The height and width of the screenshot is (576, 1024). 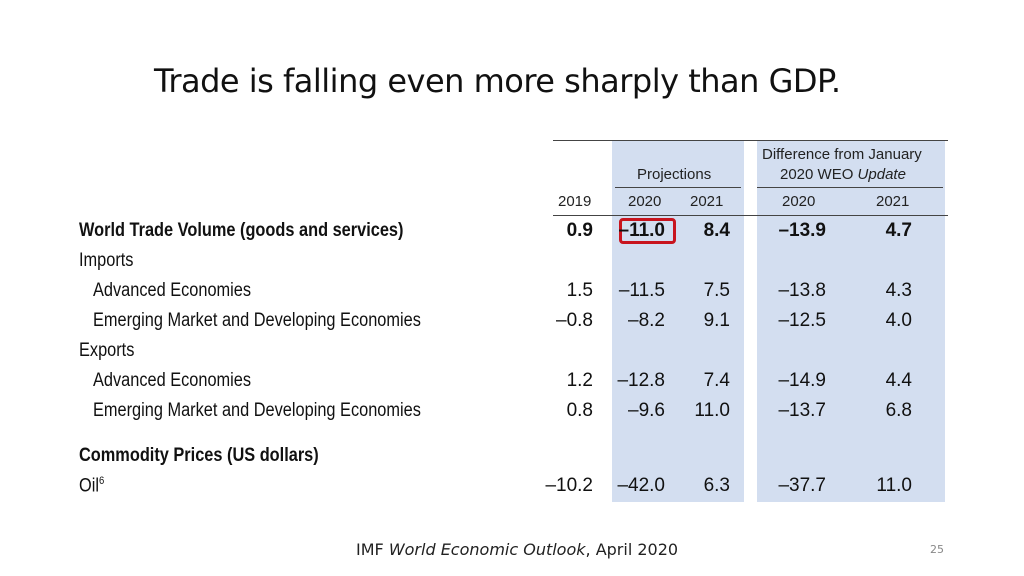 I want to click on difference-header-italic: Update, so click(x=881, y=174).